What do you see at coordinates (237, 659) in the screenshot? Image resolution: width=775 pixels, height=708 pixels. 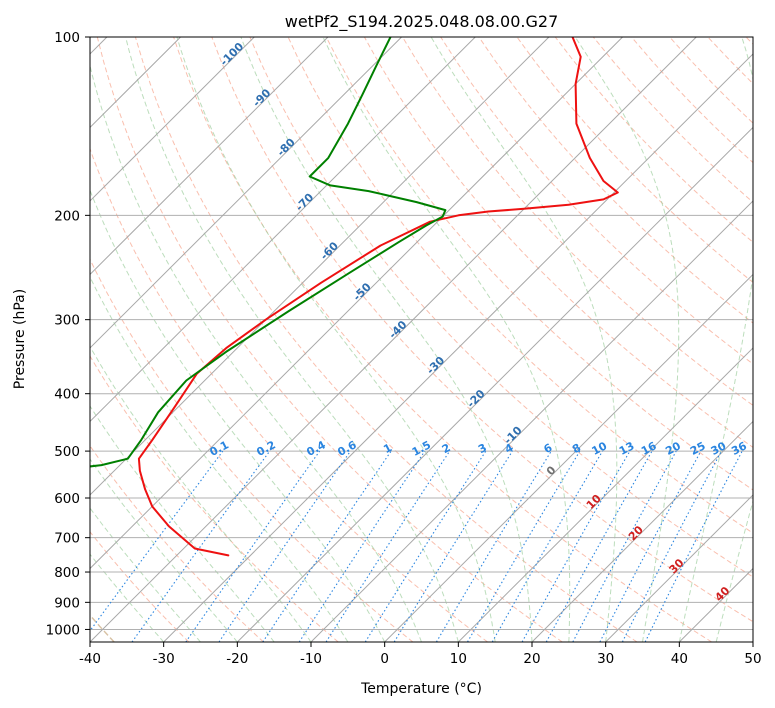 I see `x-tick-label: -20` at bounding box center [237, 659].